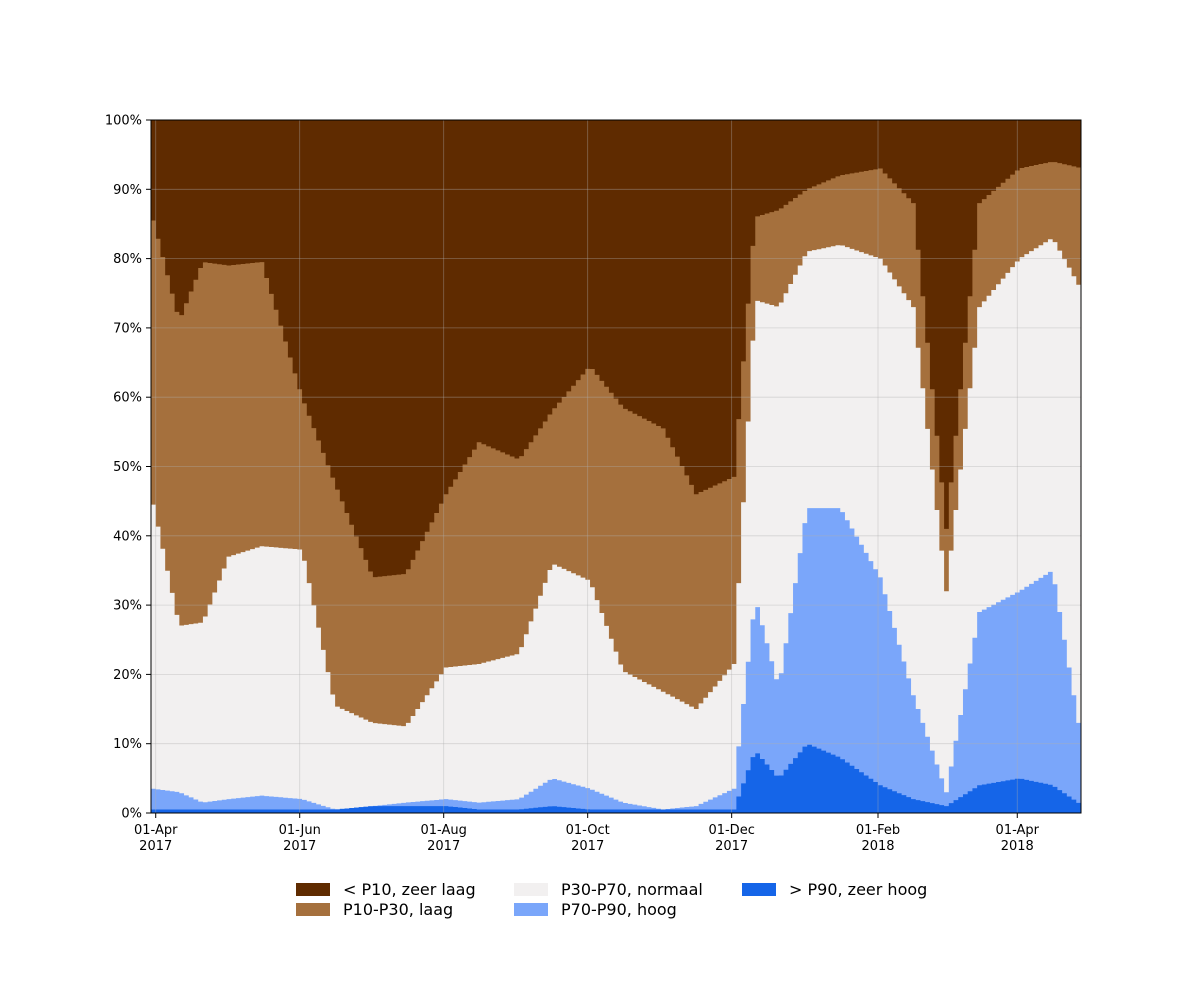 The image size is (1200, 1004). Describe the element at coordinates (127, 675) in the screenshot. I see `y-tick-label: 20%` at that location.